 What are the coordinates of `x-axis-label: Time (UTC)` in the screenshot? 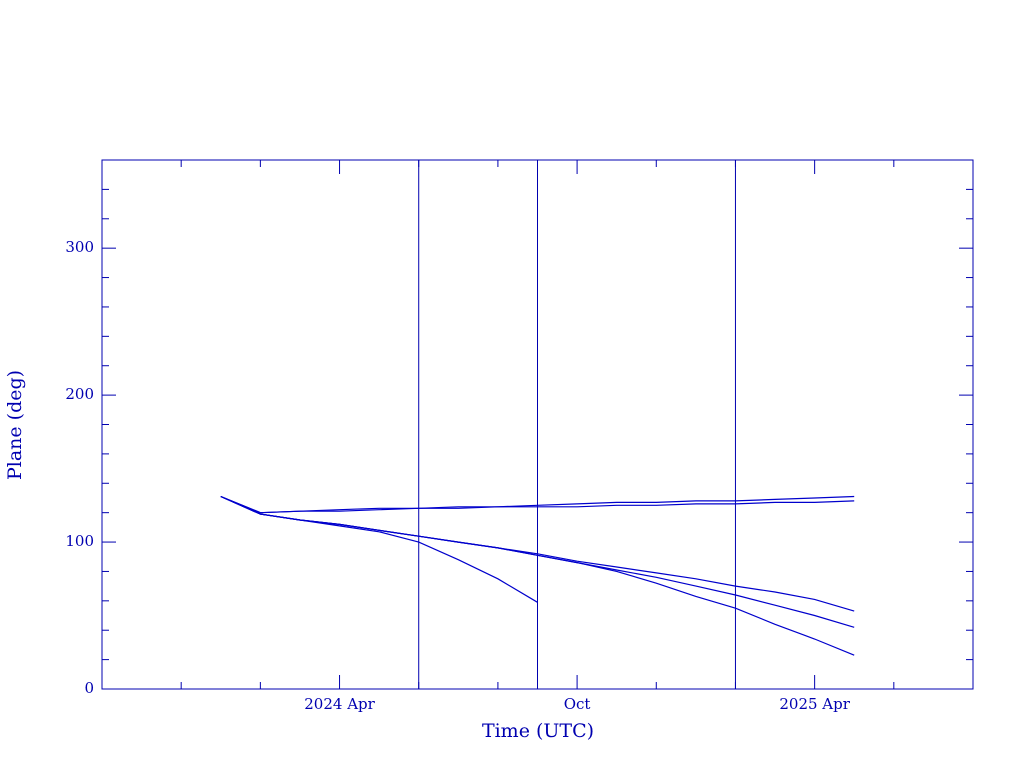 It's located at (538, 731).